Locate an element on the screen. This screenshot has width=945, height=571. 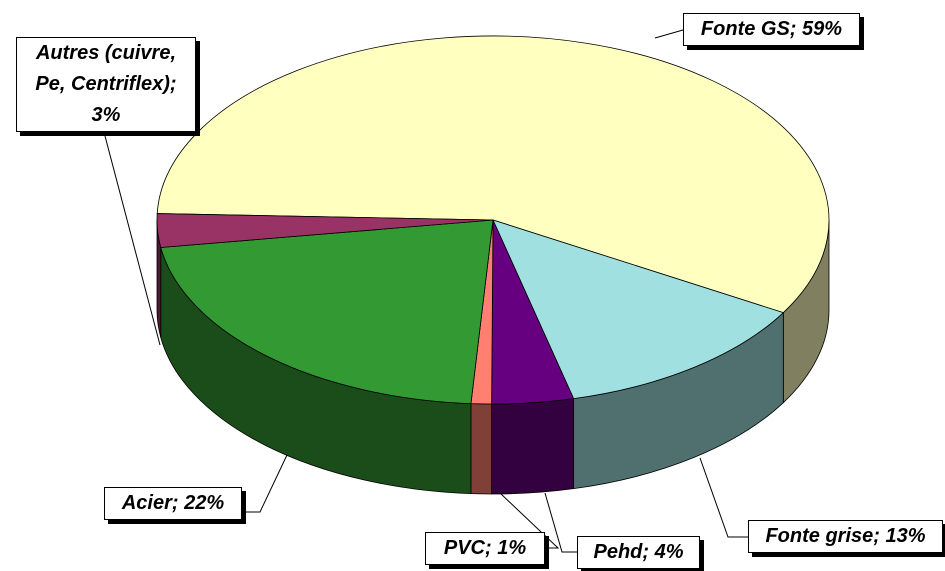
data-label: Acier; 22% is located at coordinates (173, 503).